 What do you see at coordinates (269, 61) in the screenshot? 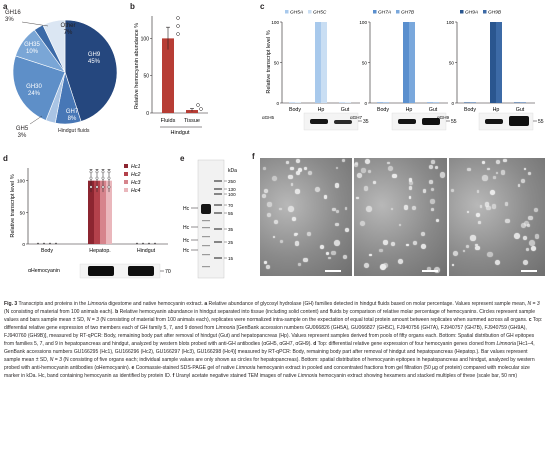
I see `c-y-label: Relative transcript level %` at bounding box center [269, 61].